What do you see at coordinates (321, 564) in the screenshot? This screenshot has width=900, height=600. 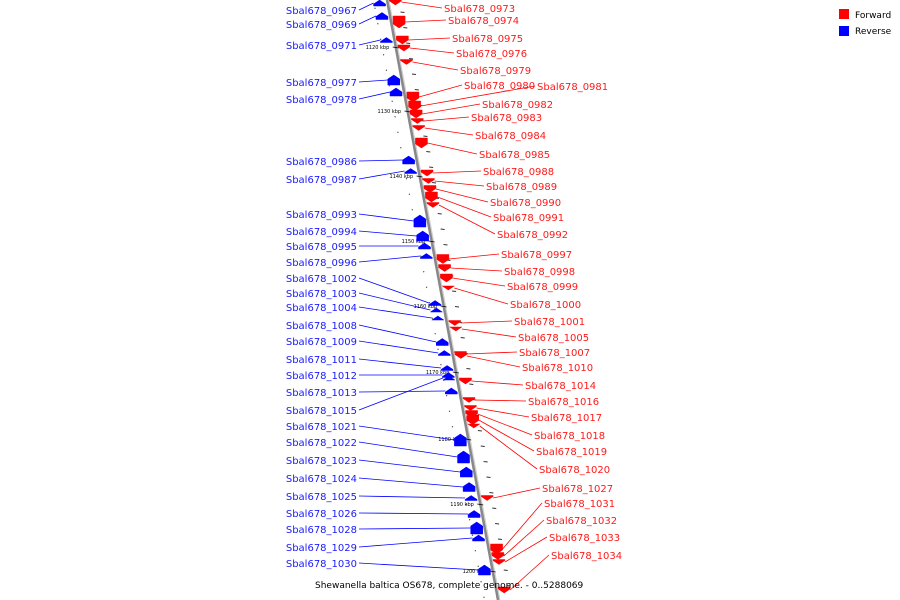 I see `reverse-gene-label: Sbal678_1030` at bounding box center [321, 564].